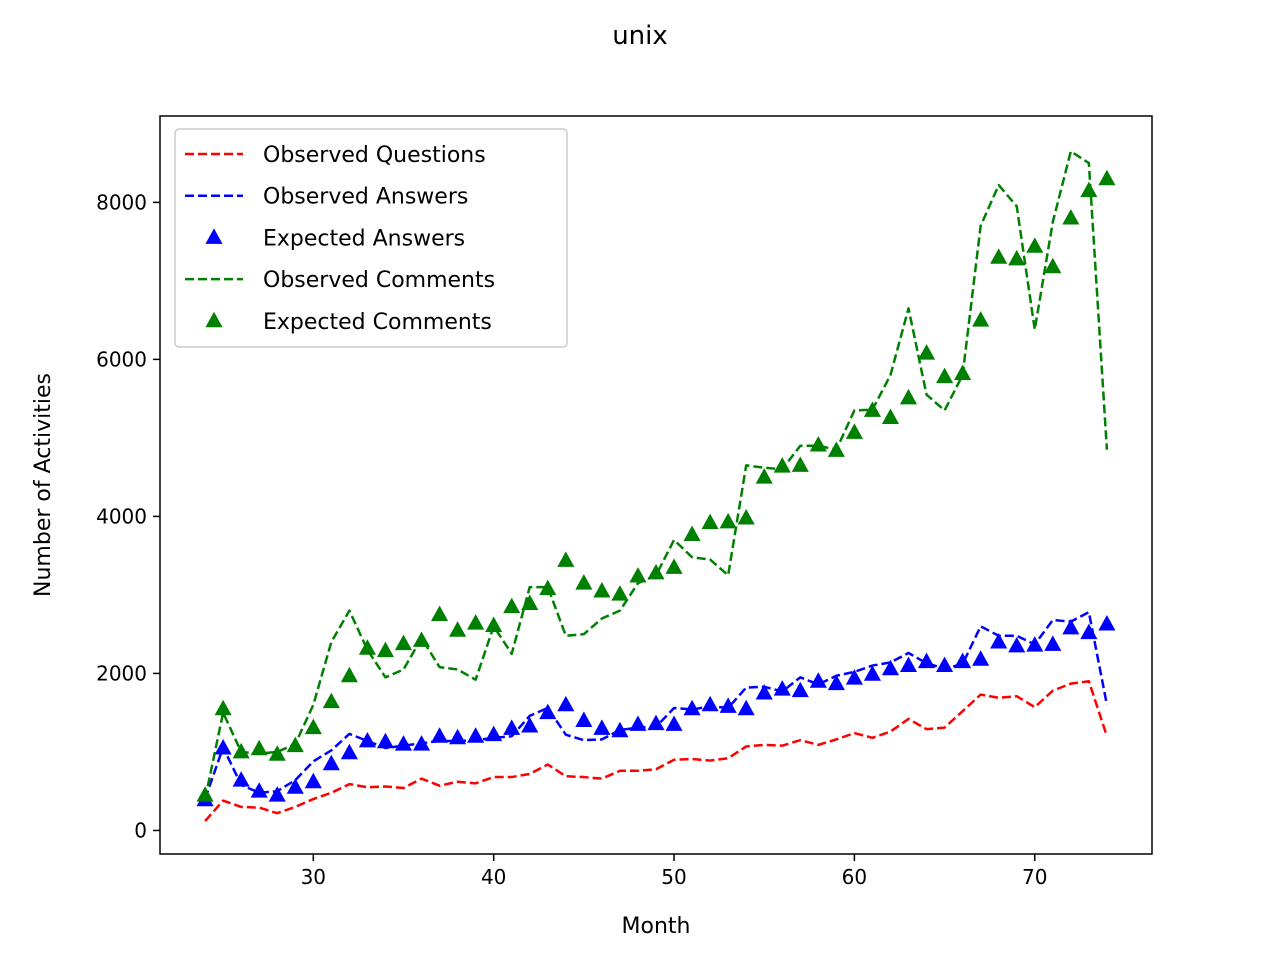  I want to click on series-expected-answers, so click(656, 710).